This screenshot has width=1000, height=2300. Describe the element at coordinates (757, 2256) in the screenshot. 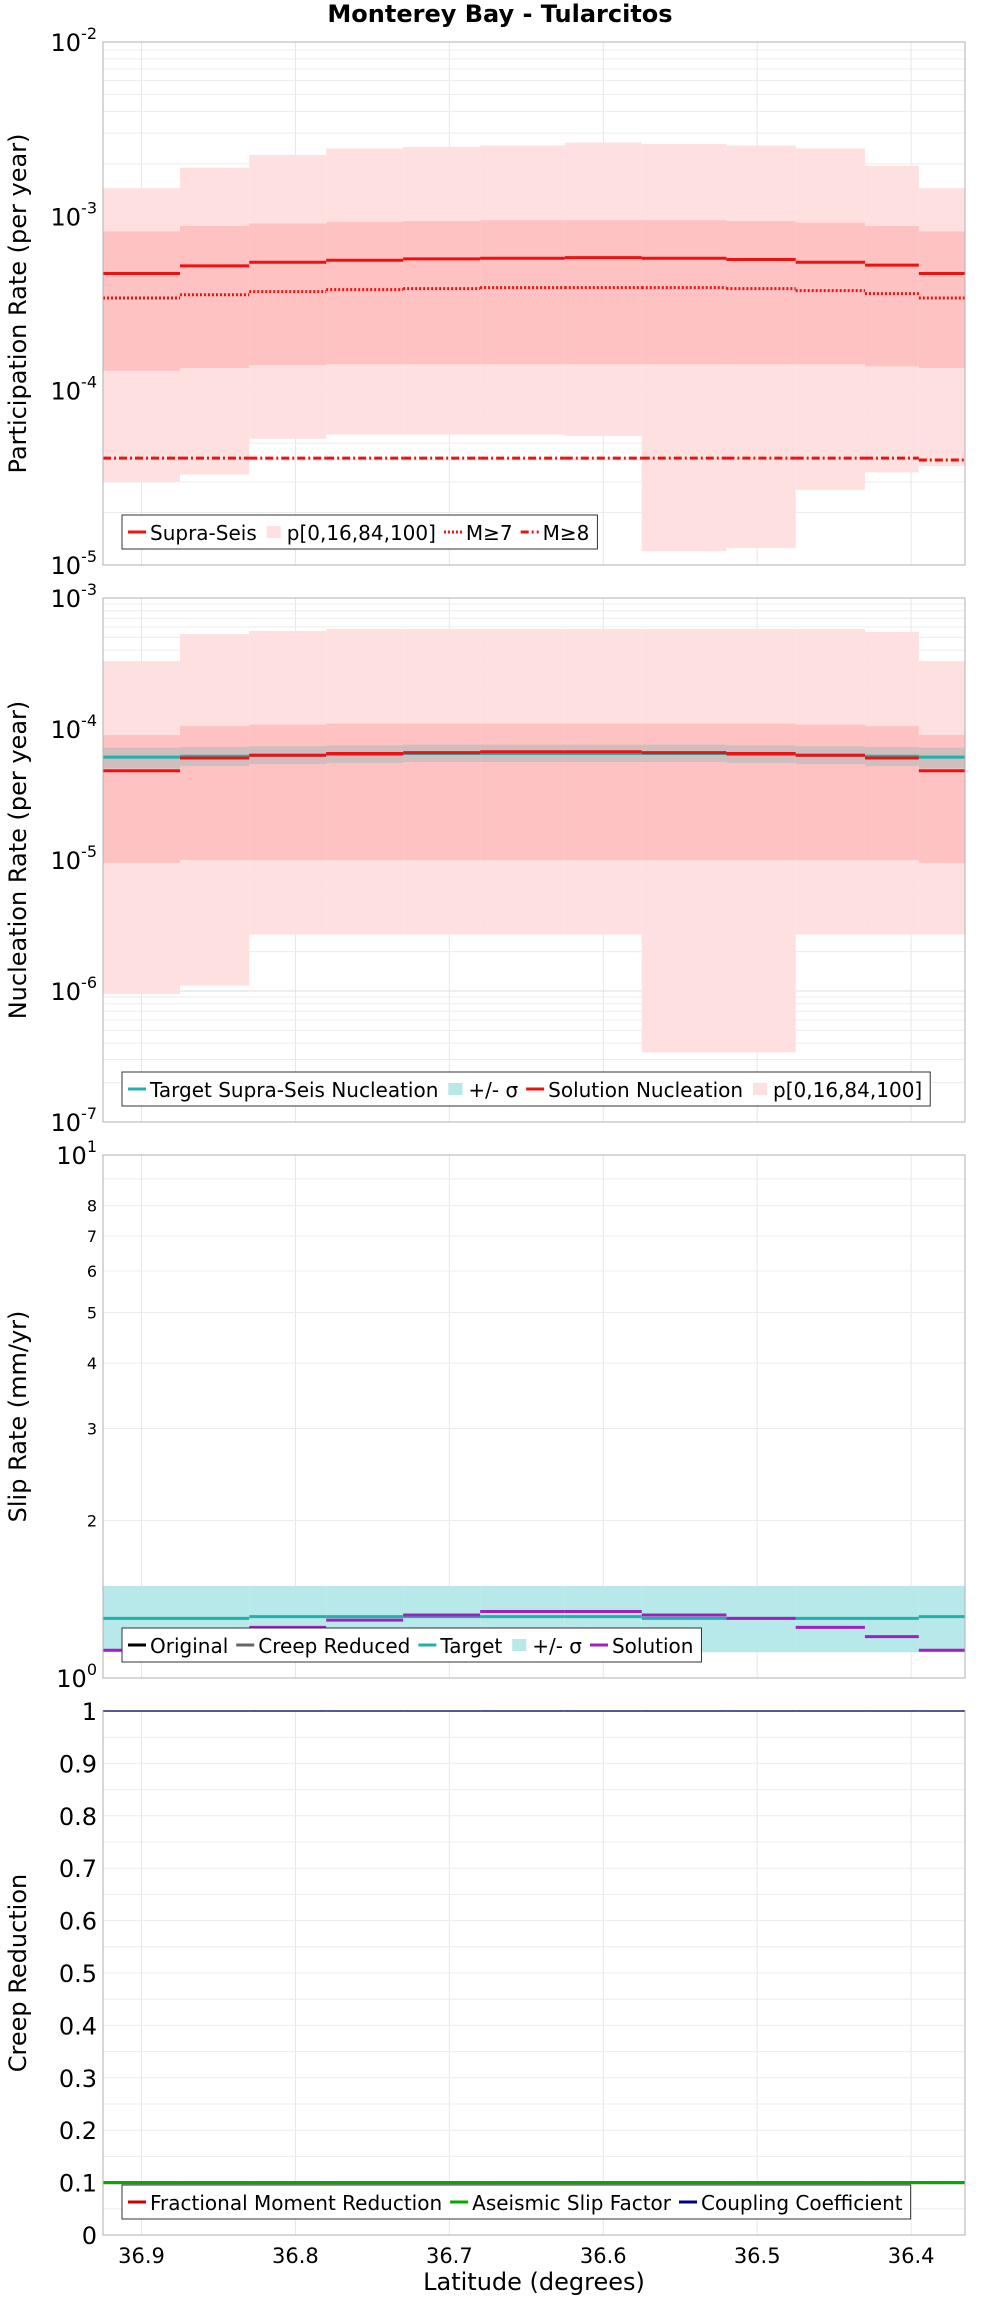

I see `x-tick-label: 36.5` at that location.